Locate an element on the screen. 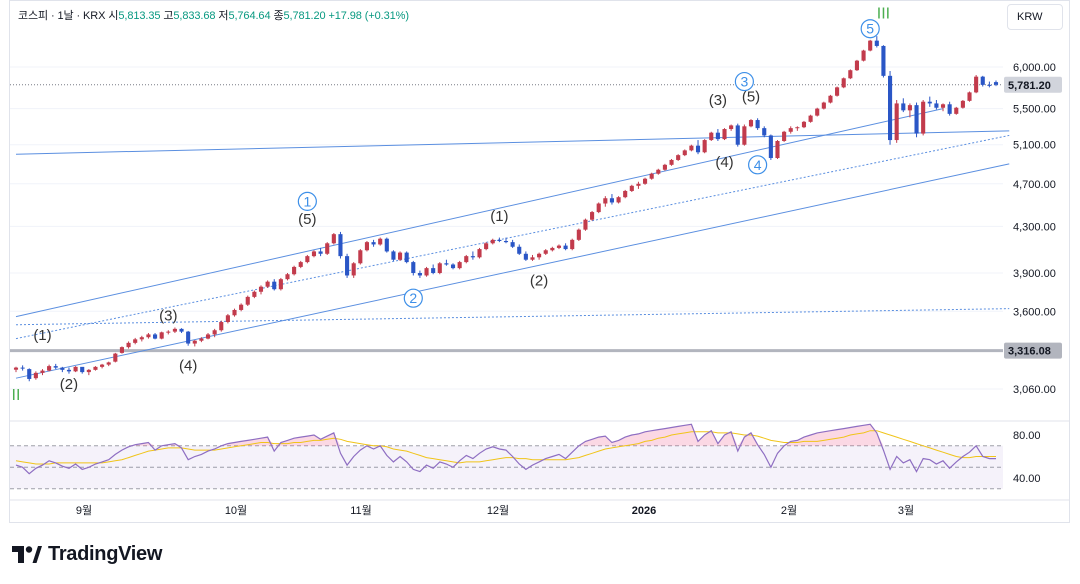  time-tick-label: 3월 is located at coordinates (906, 510).